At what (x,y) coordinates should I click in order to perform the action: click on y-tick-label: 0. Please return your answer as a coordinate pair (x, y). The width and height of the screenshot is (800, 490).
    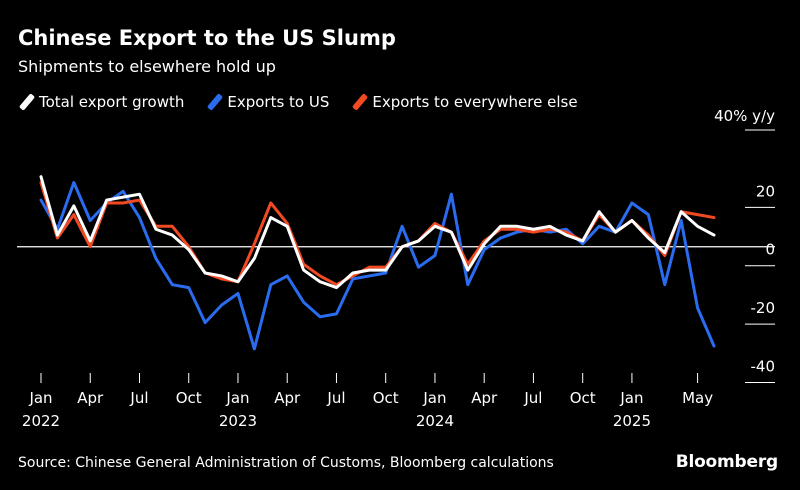
    Looking at the image, I should click on (770, 250).